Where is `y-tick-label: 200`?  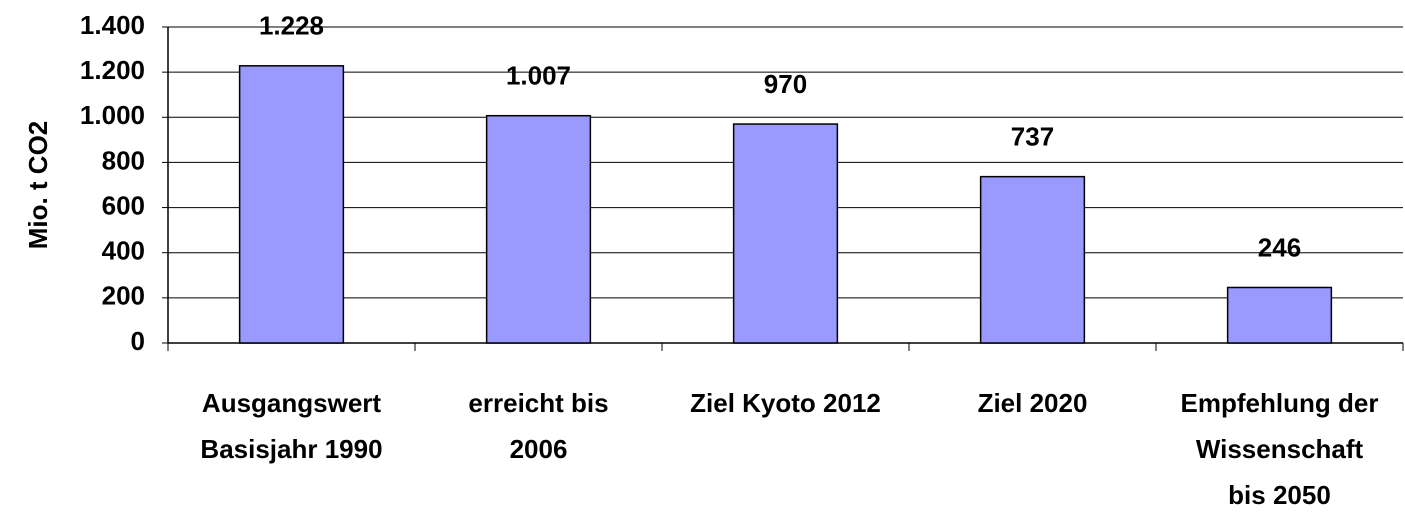 y-tick-label: 200 is located at coordinates (123, 296).